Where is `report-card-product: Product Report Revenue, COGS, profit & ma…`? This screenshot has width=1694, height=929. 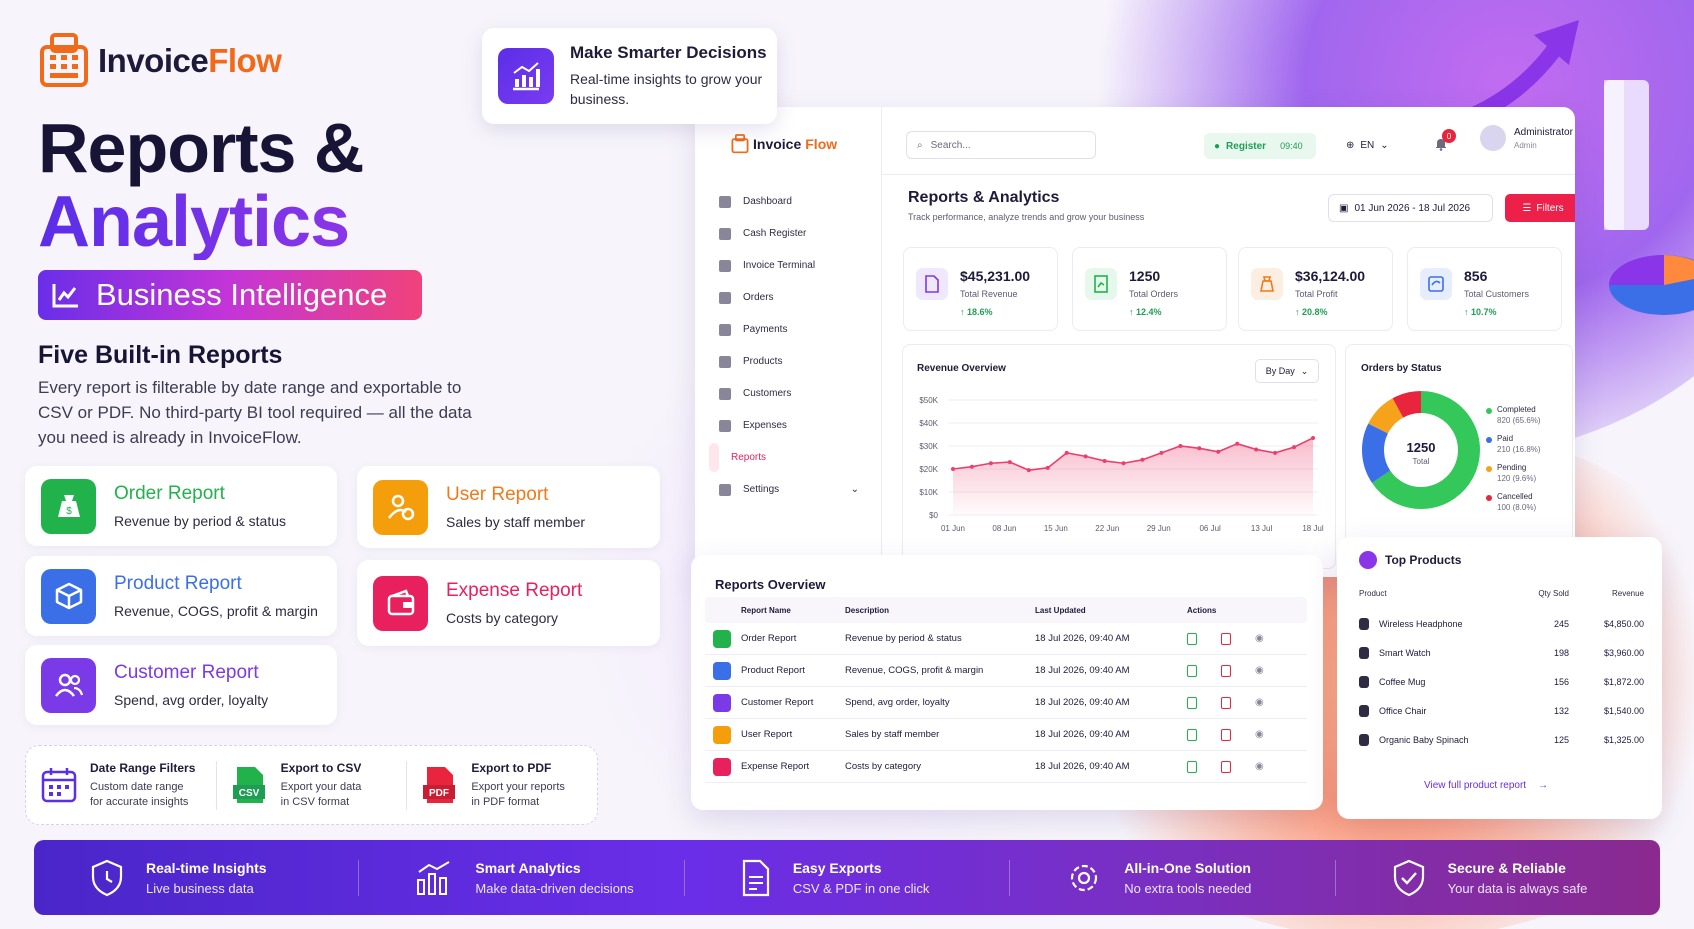
report-card-product: Product Report Revenue, COGS, profit & ma… is located at coordinates (181, 596).